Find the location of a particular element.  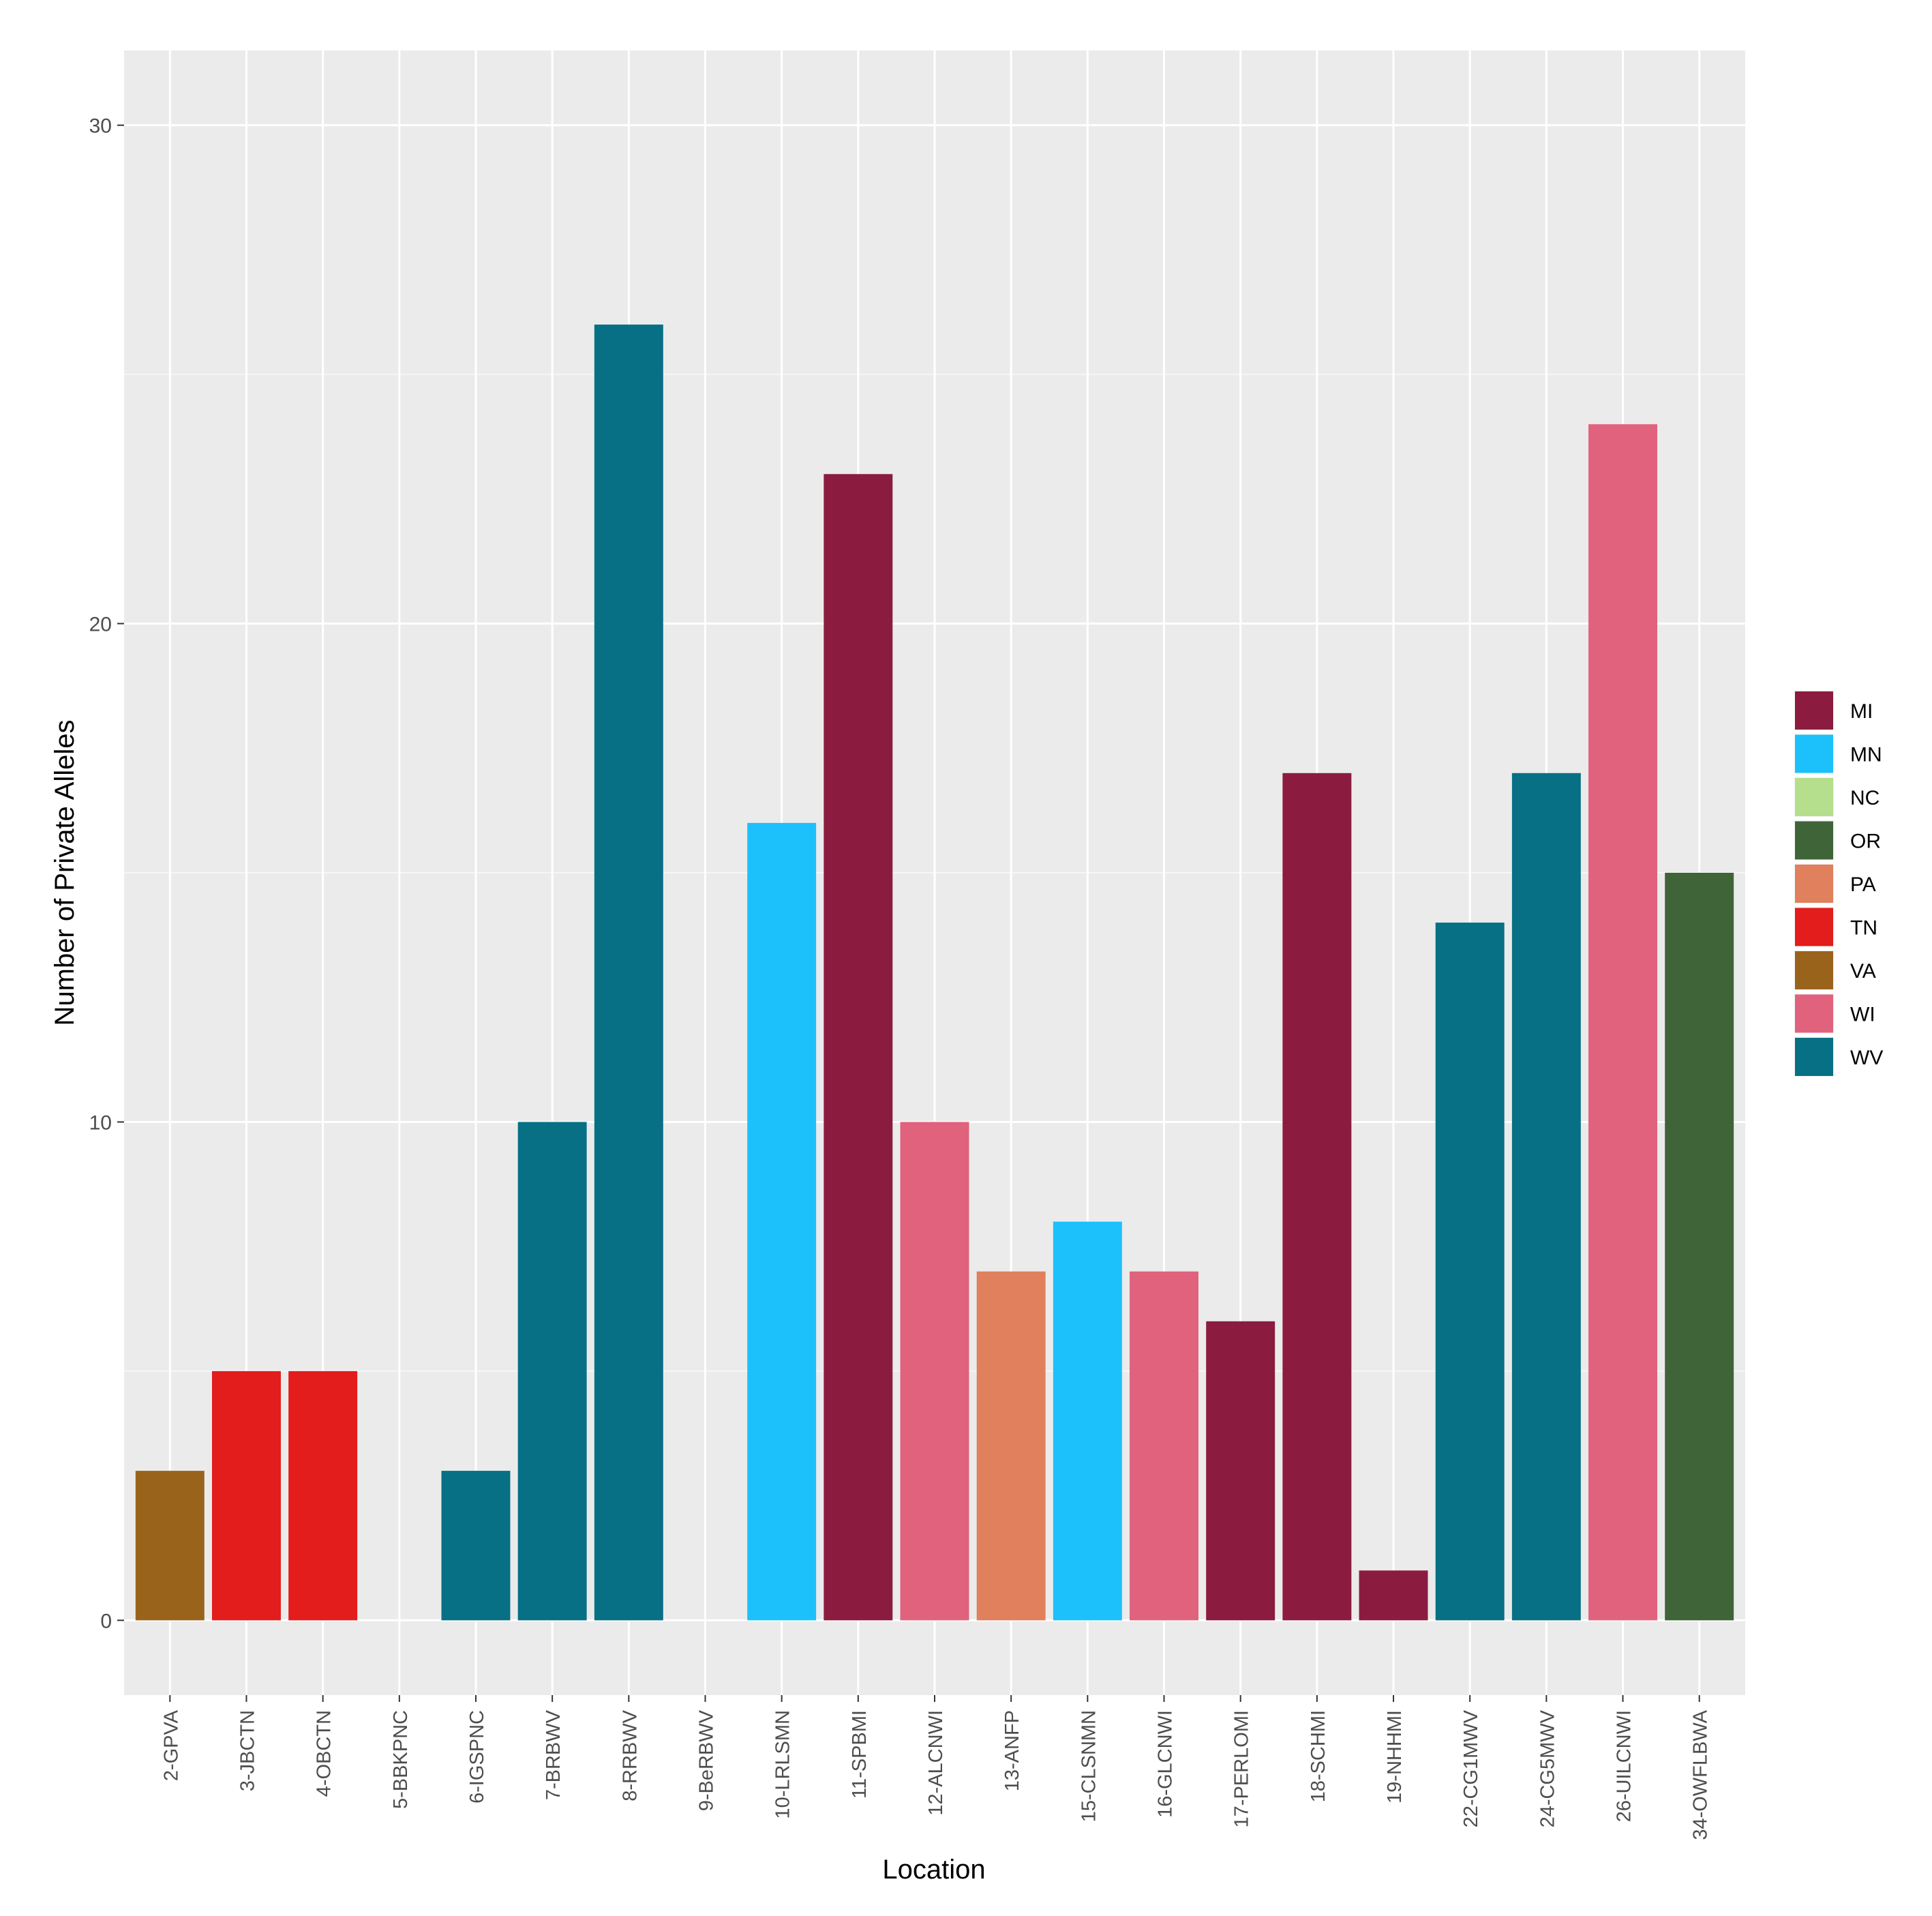

y-tick-label: 0 is located at coordinates (106, 1621).